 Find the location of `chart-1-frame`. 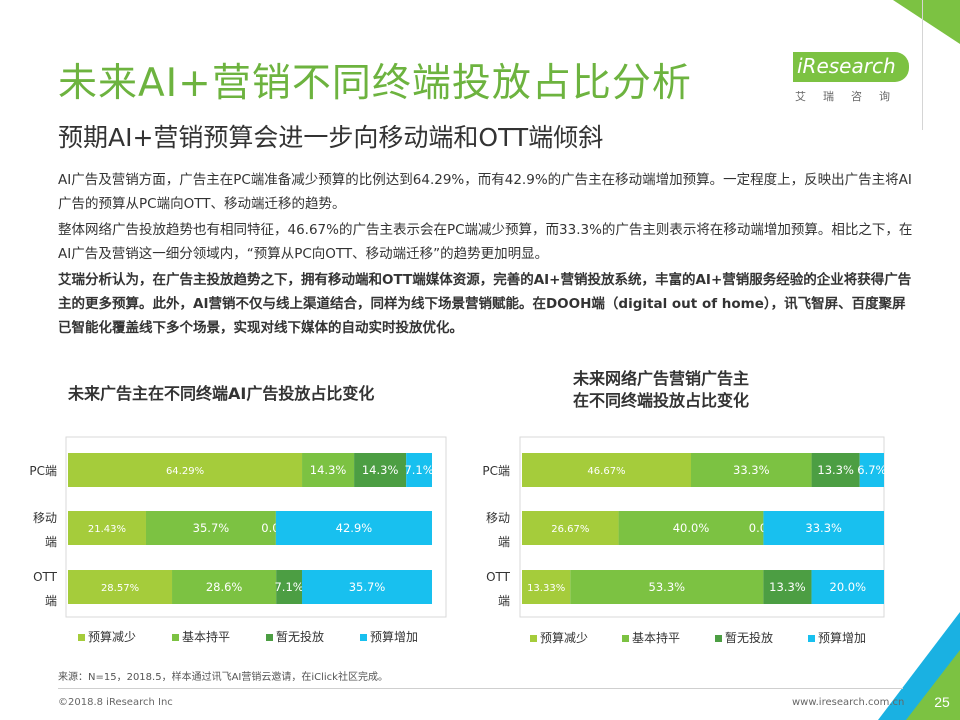

chart-1-frame is located at coordinates (256, 527).